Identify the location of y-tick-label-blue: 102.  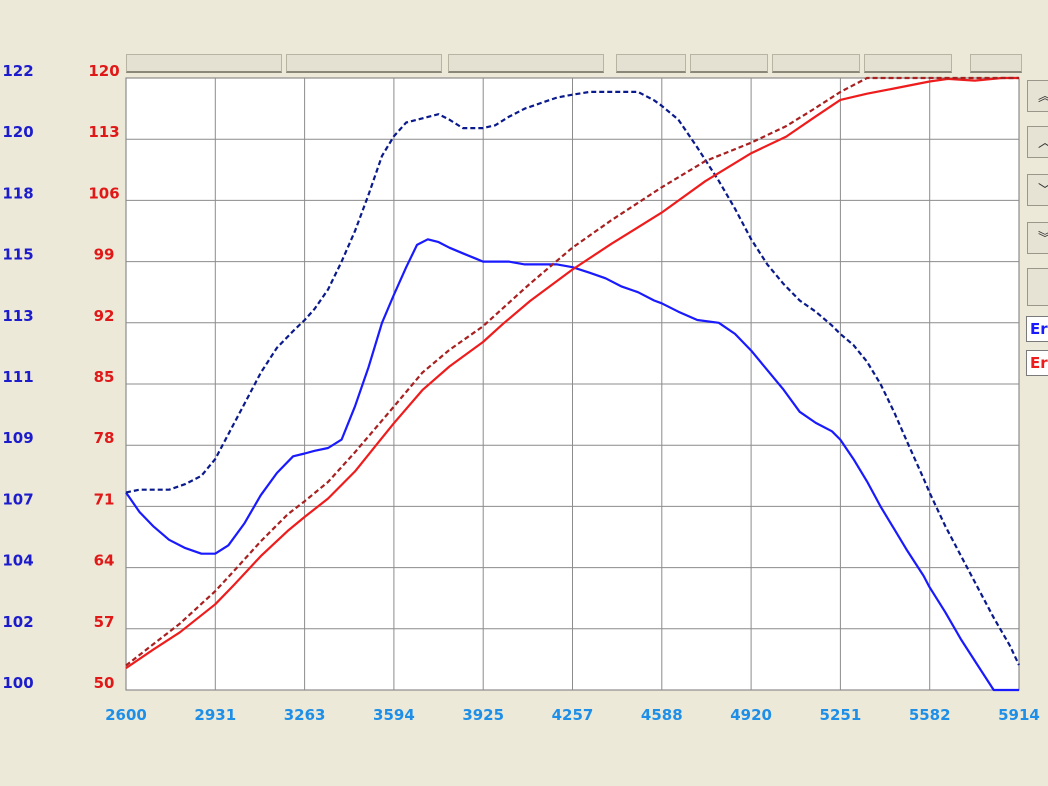
(17, 622).